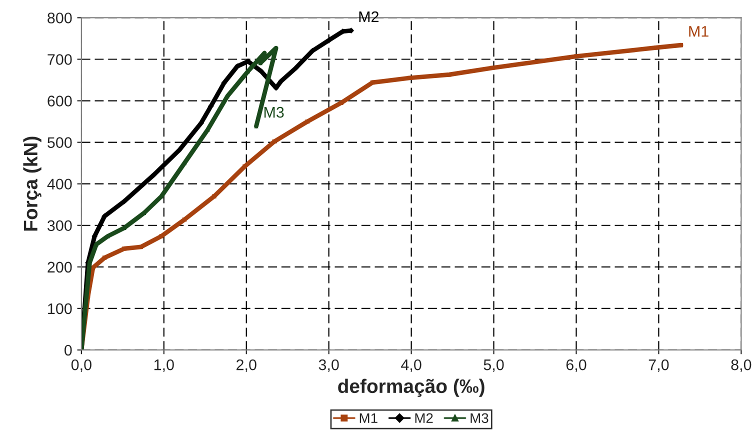  What do you see at coordinates (576, 365) in the screenshot?
I see `x-tick-label: 6,0` at bounding box center [576, 365].